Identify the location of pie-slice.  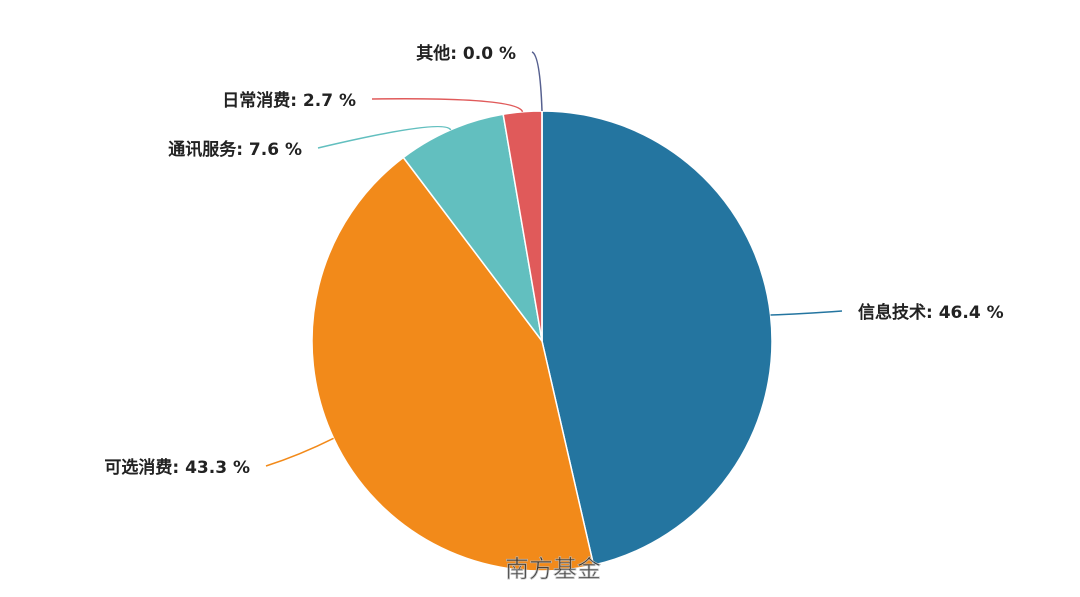
(472, 227).